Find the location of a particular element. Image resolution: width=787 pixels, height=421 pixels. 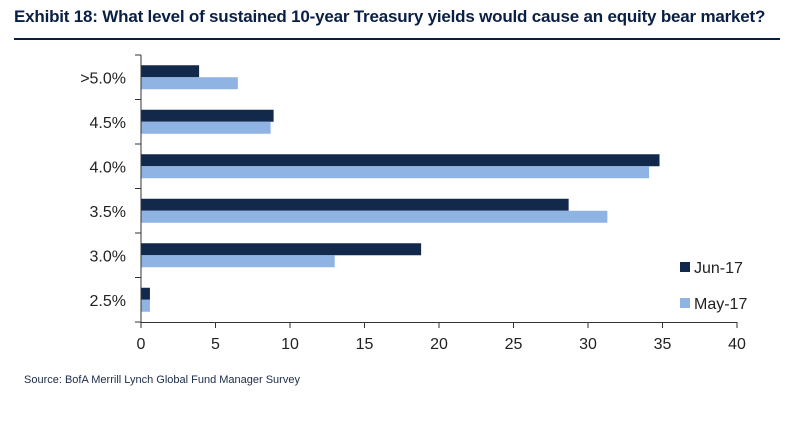

x-tick-label: 35 is located at coordinates (663, 344).